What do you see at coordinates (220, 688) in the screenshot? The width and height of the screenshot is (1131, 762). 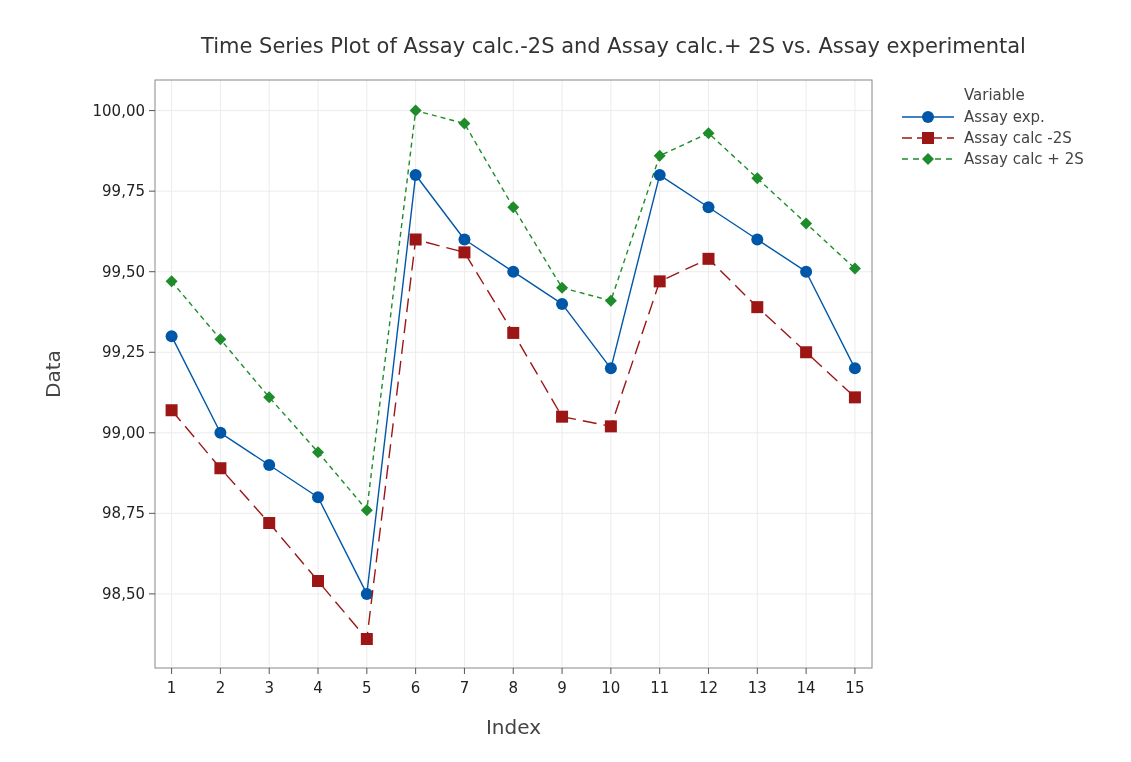 I see `x-tick-label: 2` at bounding box center [220, 688].